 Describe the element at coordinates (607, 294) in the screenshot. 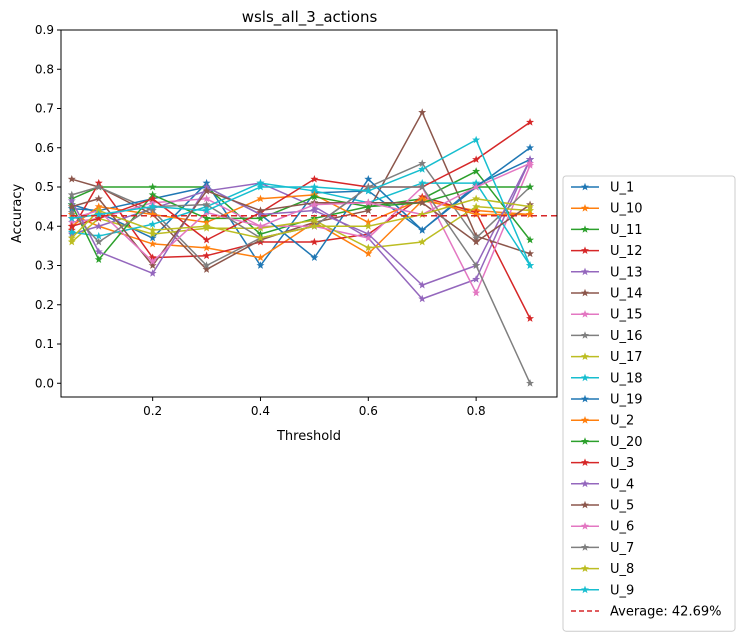

I see `legend-entry: U_14` at that location.